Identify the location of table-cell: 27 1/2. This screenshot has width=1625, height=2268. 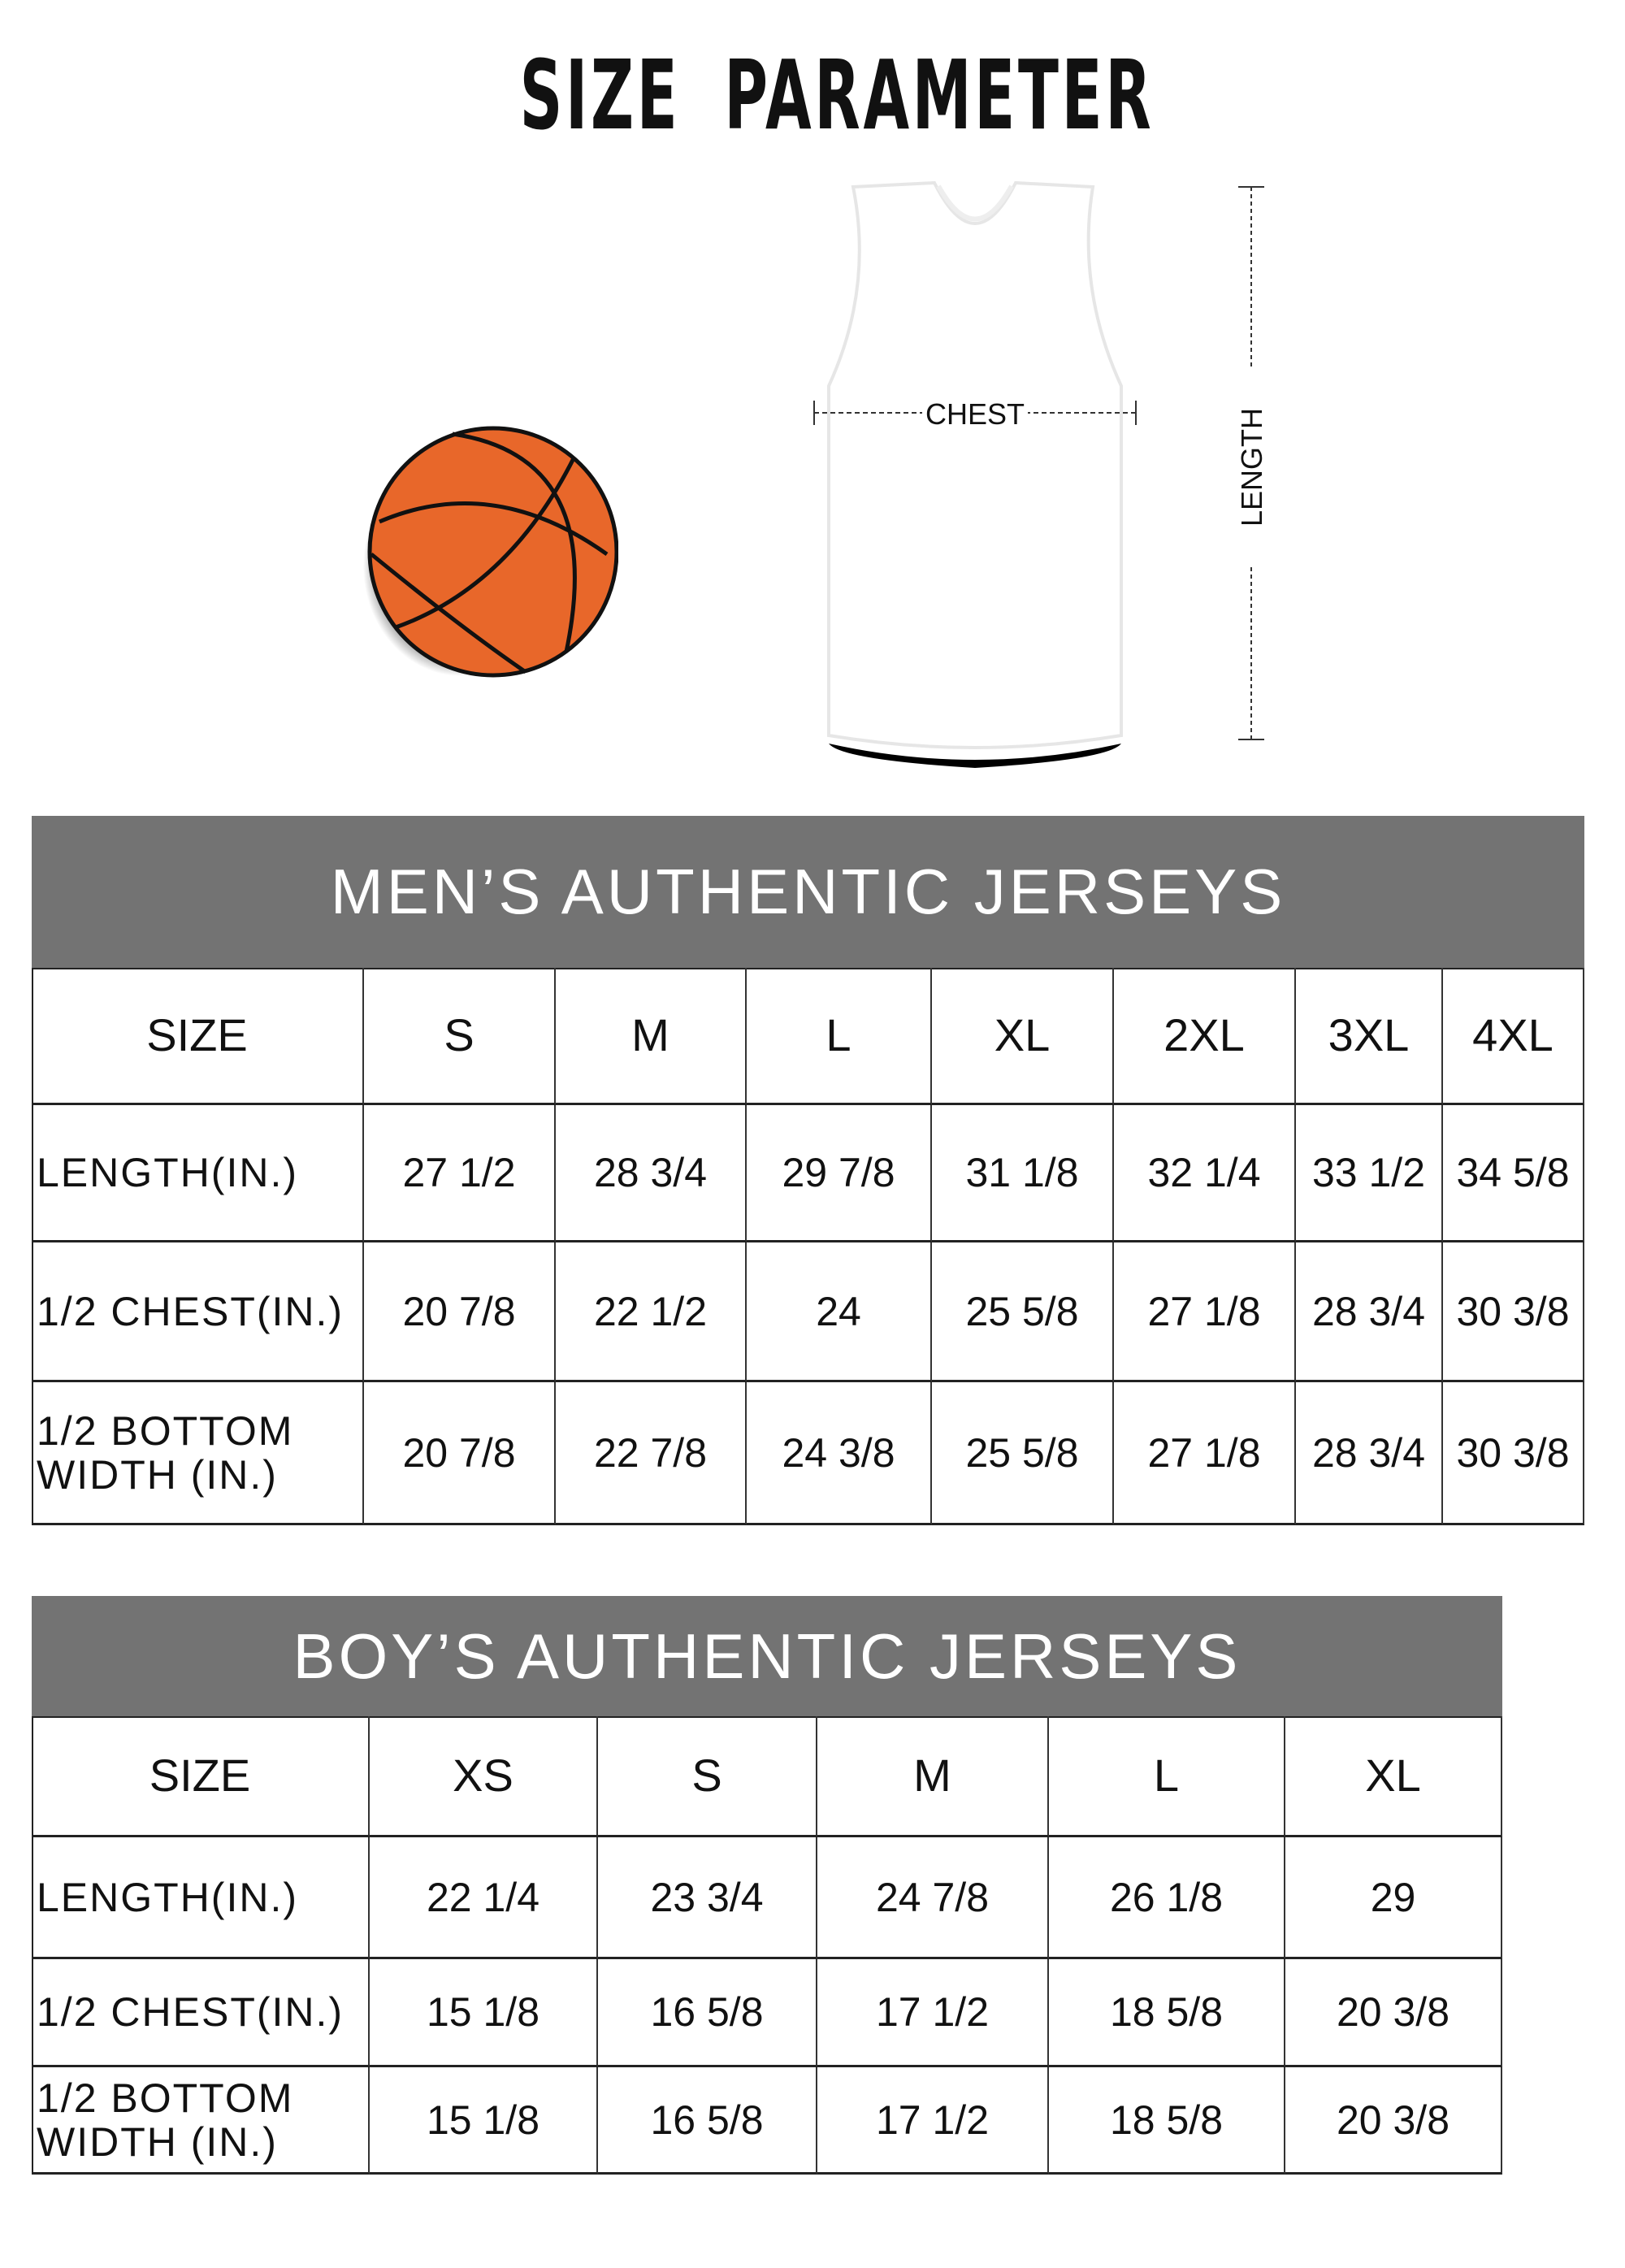
(460, 1173).